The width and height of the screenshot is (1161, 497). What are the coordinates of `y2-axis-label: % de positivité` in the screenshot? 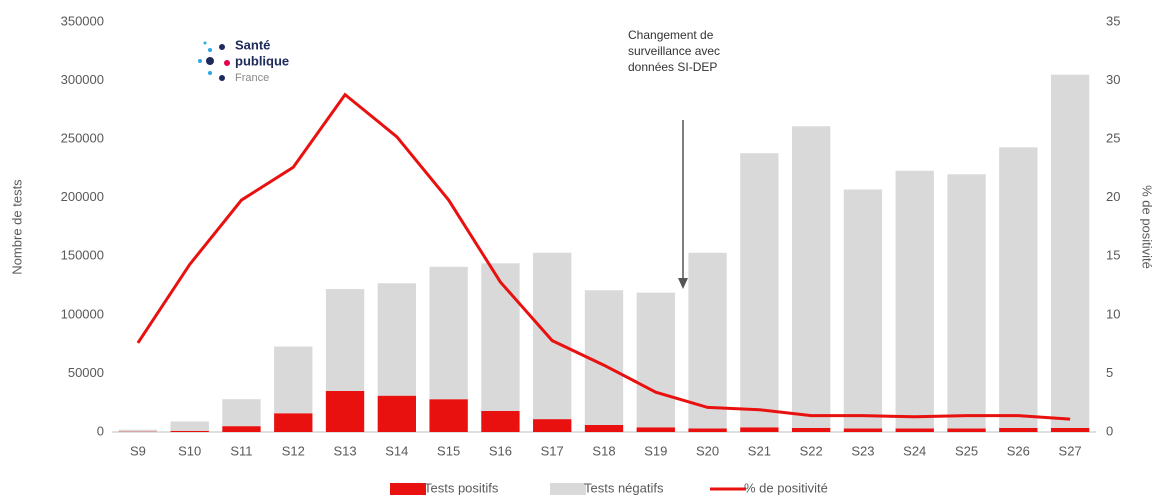 It's located at (1147, 227).